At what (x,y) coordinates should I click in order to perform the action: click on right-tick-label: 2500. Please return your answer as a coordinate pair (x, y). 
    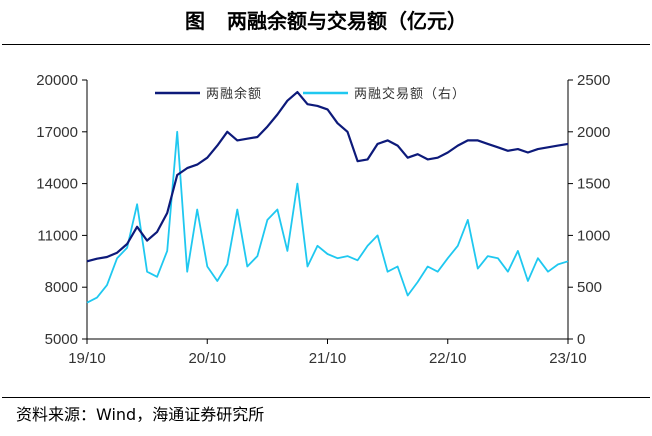
    Looking at the image, I should click on (593, 80).